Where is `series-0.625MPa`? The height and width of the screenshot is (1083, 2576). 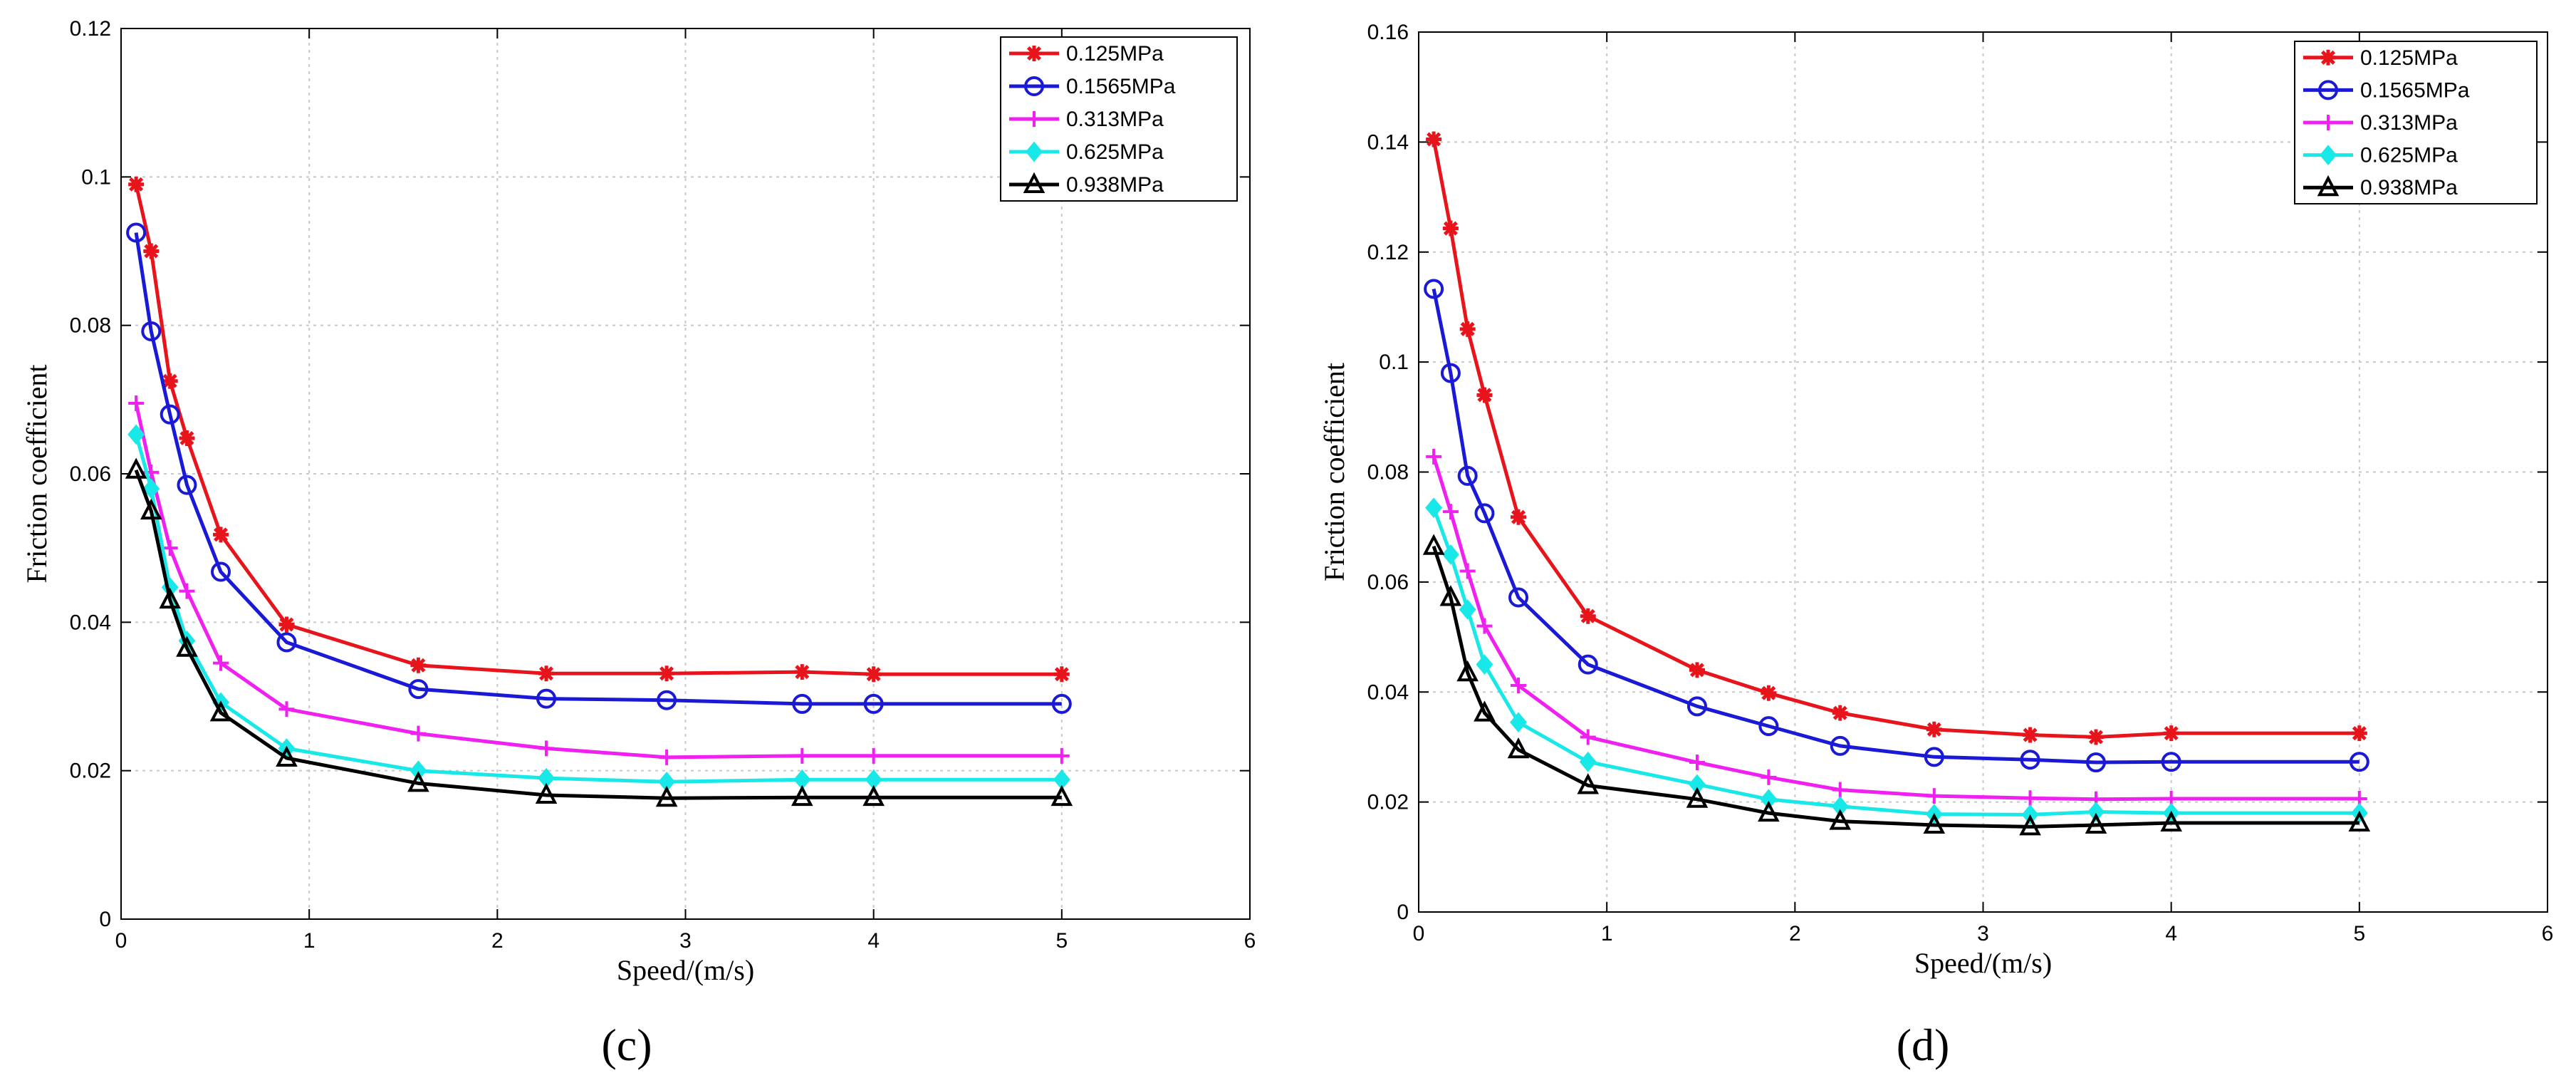 series-0.625MPa is located at coordinates (1896, 661).